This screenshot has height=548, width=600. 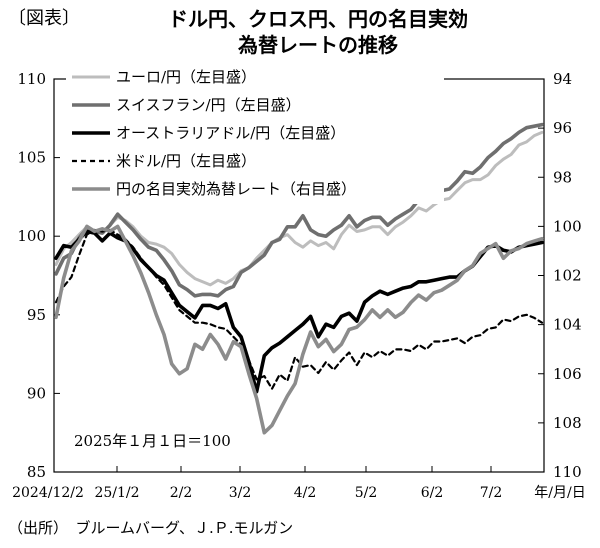 What do you see at coordinates (31, 236) in the screenshot?
I see `left-tick-label: 100` at bounding box center [31, 236].